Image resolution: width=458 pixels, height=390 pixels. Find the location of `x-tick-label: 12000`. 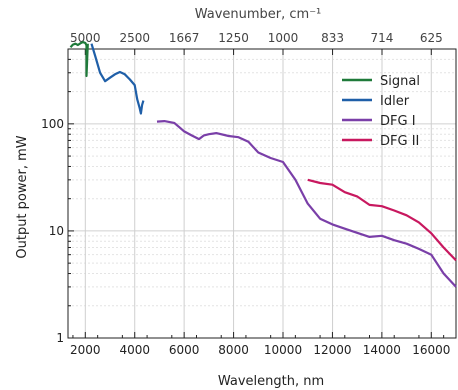

x-tick-label: 12000 is located at coordinates (332, 350).